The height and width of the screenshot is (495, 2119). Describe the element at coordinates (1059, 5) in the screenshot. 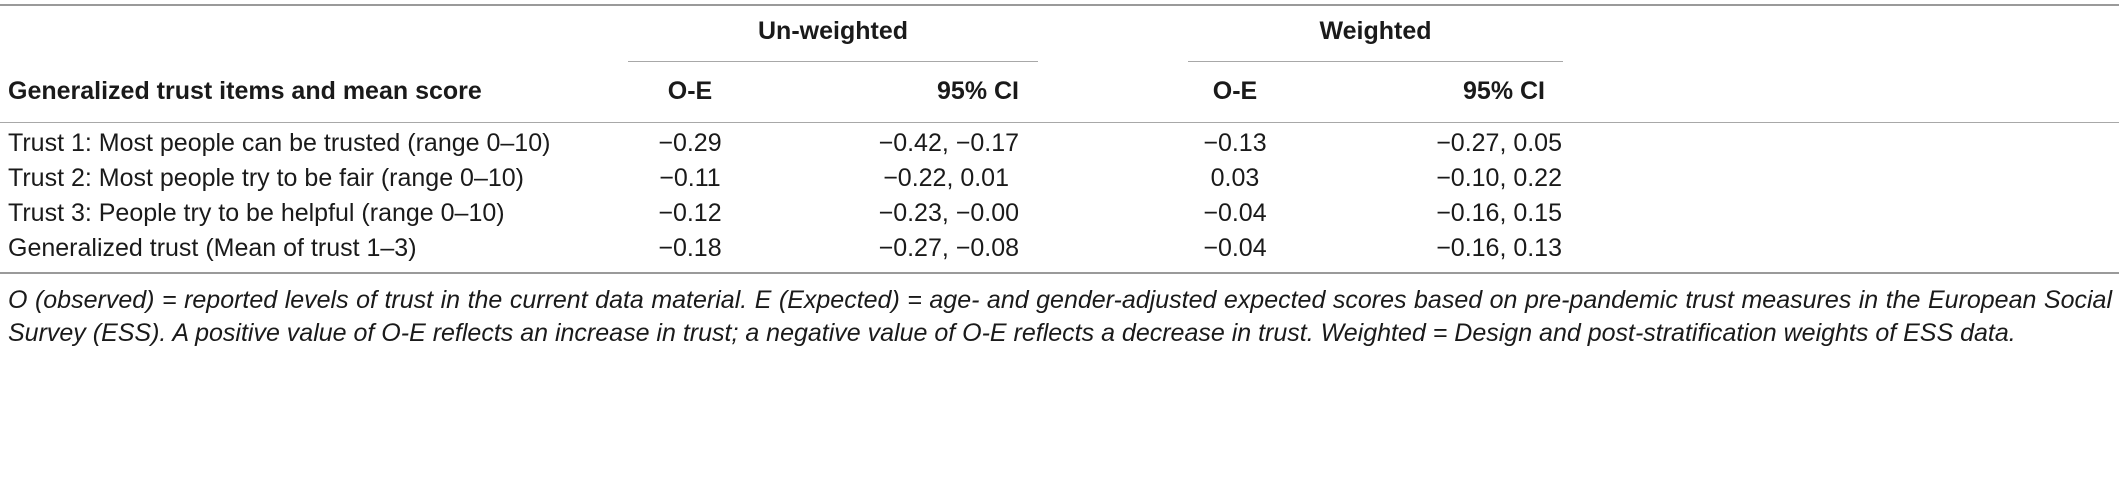

I see `table-top-rule` at that location.